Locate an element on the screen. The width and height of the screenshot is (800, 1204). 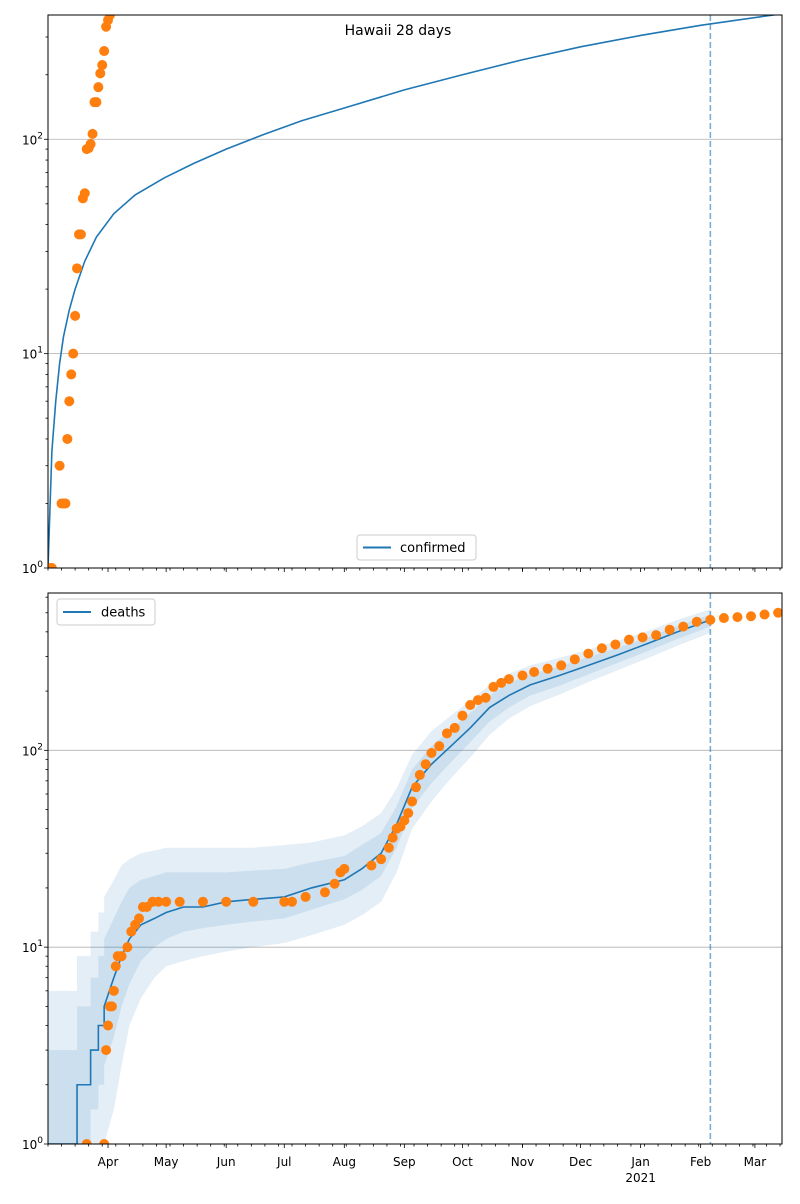
top-x-axis-ticks is located at coordinates (414, 570).